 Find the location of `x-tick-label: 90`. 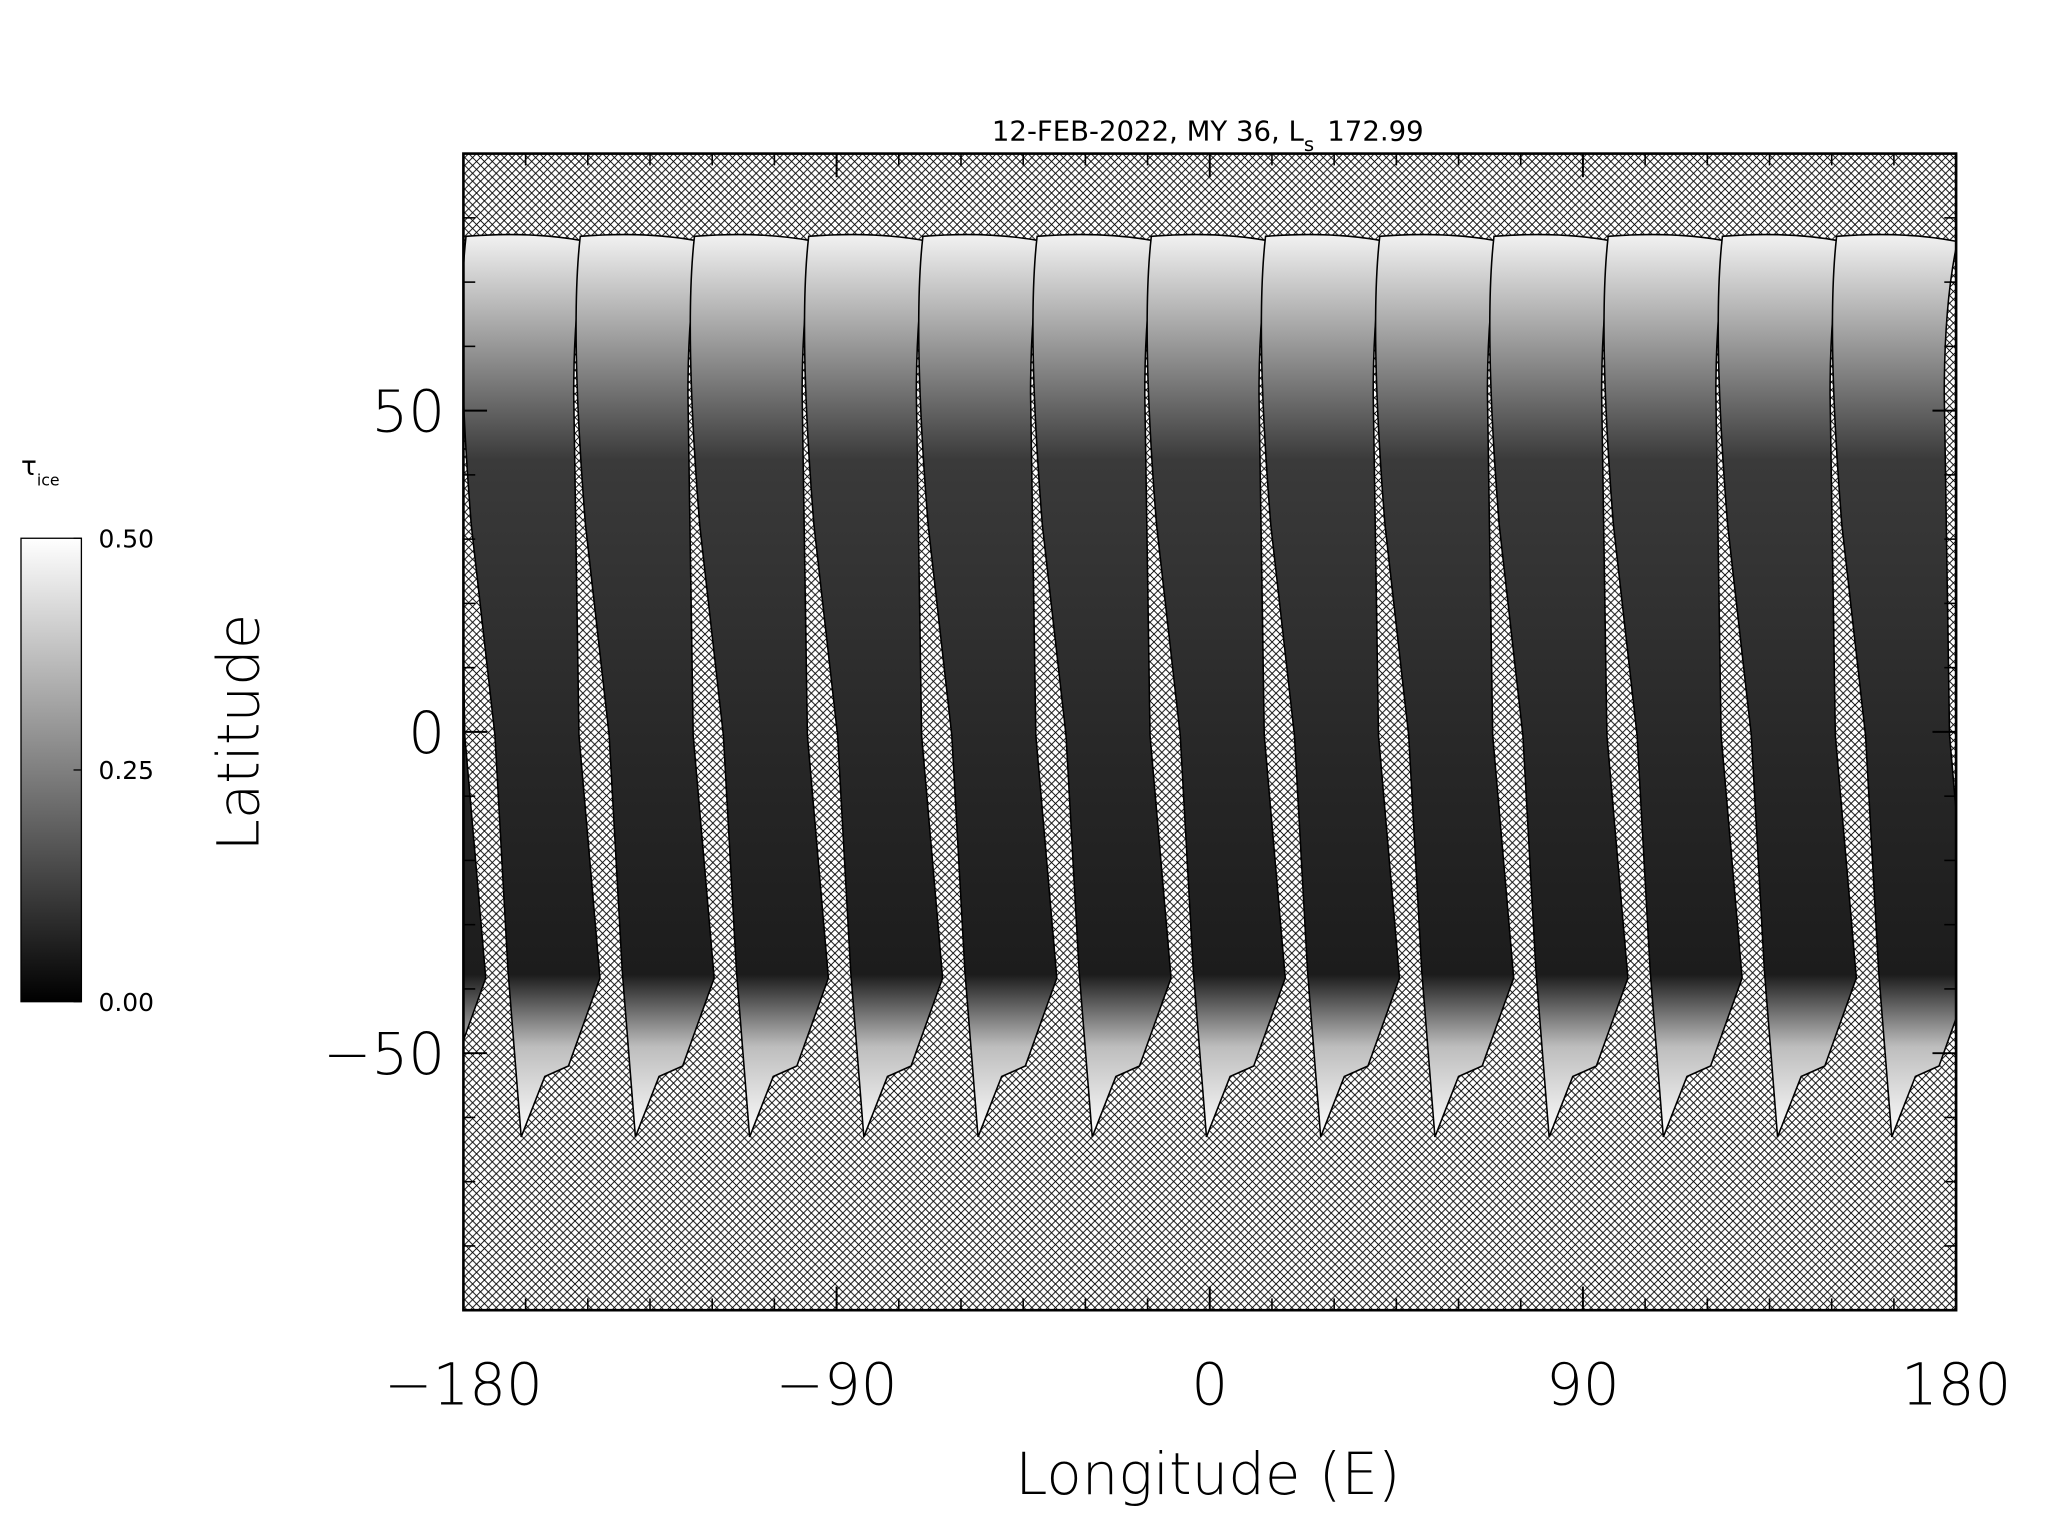

x-tick-label: 90 is located at coordinates (1583, 1385).